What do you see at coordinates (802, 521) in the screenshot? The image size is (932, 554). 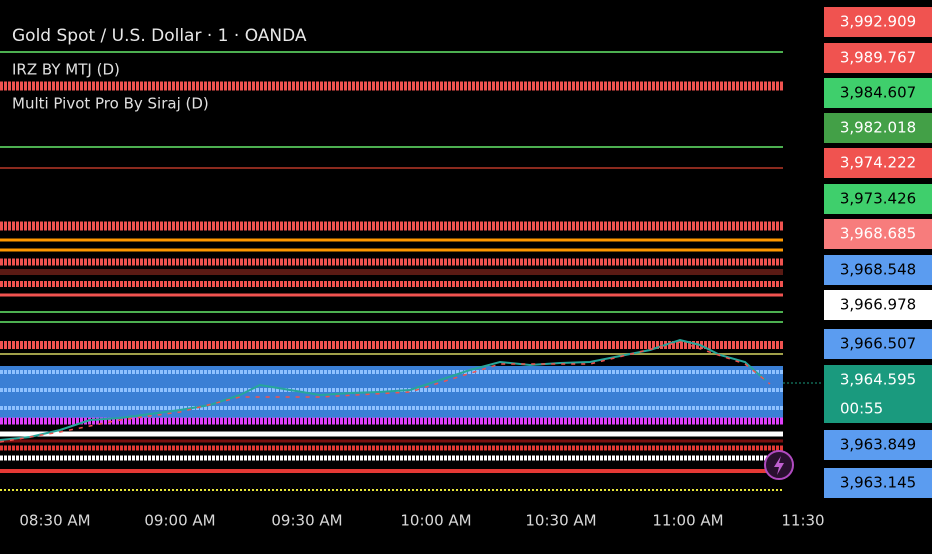 I see `time-label: 11:30` at bounding box center [802, 521].